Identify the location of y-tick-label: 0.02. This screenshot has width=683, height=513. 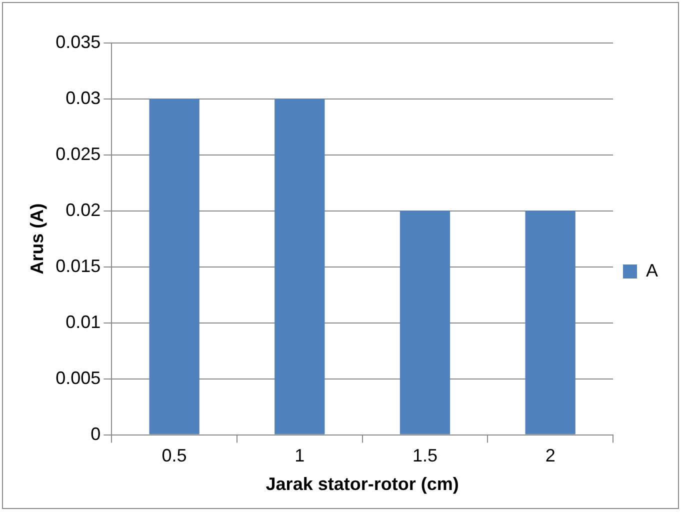
(83, 210).